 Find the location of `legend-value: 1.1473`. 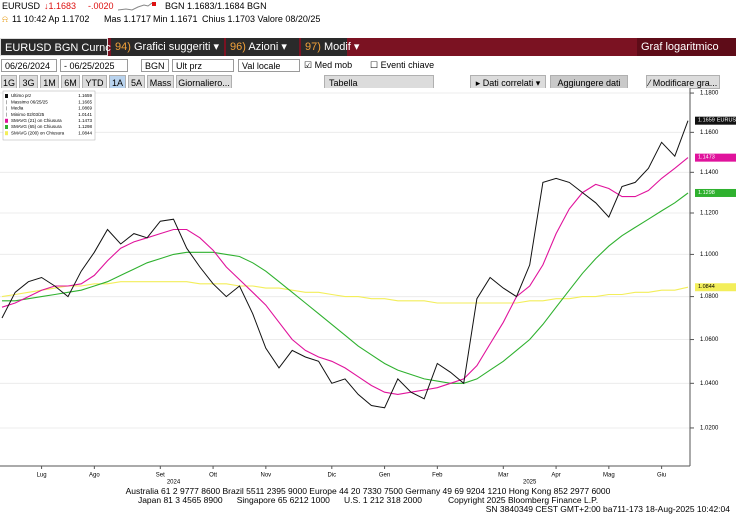

legend-value: 1.1473 is located at coordinates (85, 120).